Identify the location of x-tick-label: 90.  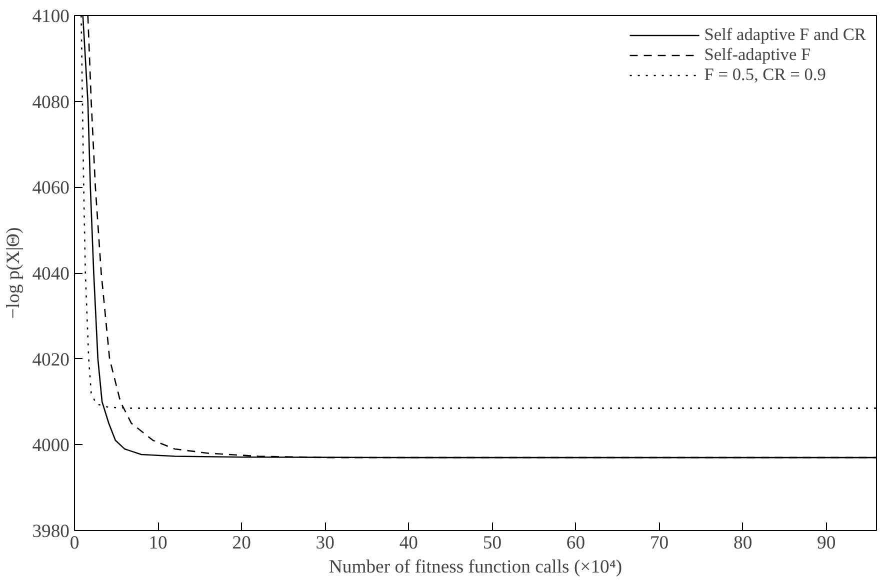
(826, 543).